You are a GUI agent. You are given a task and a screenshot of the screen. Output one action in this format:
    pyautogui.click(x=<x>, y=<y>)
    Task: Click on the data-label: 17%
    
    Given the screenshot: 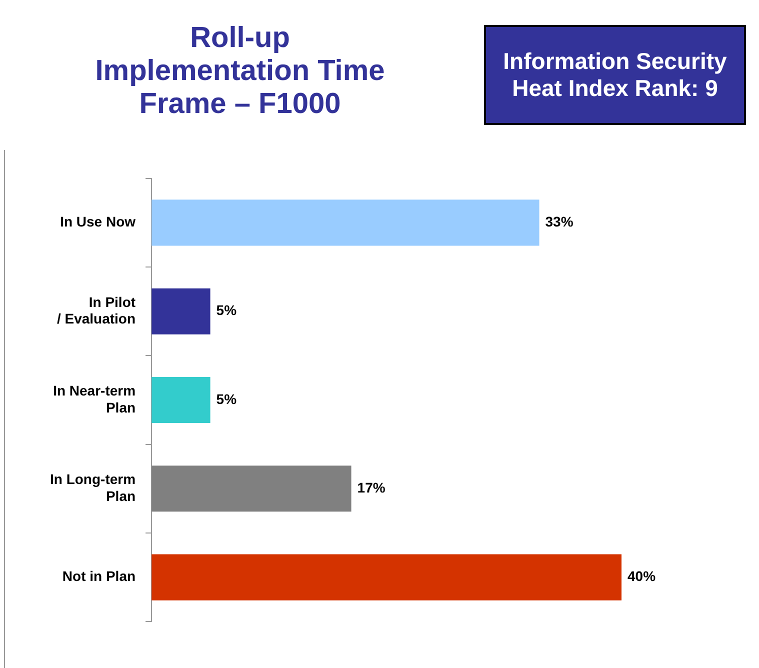 What is the action you would take?
    pyautogui.click(x=371, y=488)
    